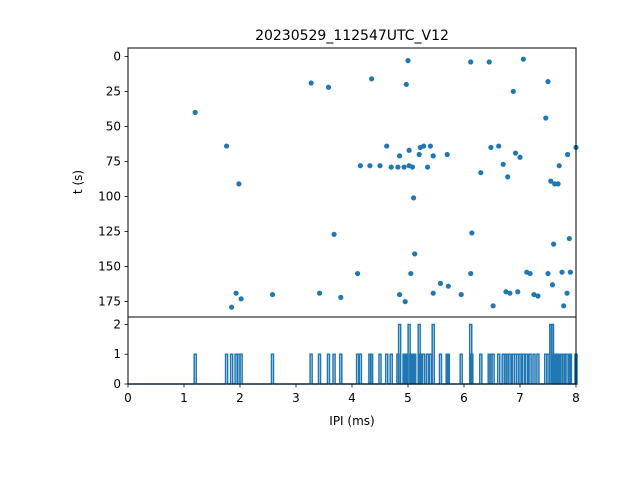 Image resolution: width=640 pixels, height=480 pixels. What do you see at coordinates (128, 398) in the screenshot?
I see `x-tick-label-0: 0` at bounding box center [128, 398].